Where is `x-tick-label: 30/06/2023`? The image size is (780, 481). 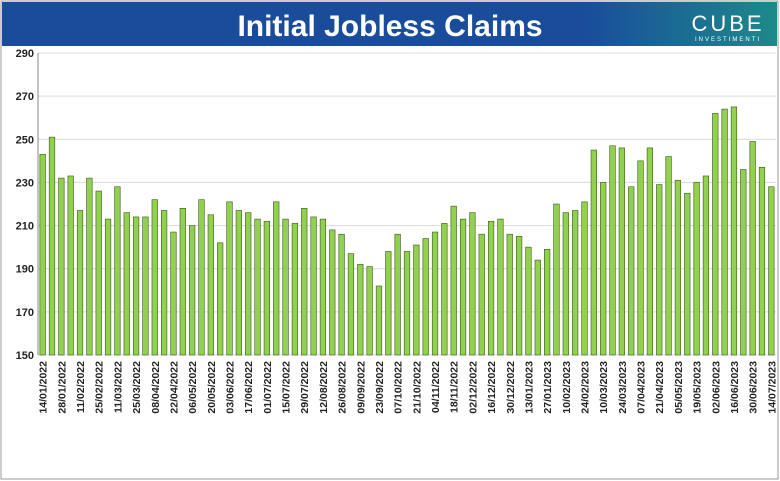 x-tick-label: 30/06/2023 is located at coordinates (754, 387).